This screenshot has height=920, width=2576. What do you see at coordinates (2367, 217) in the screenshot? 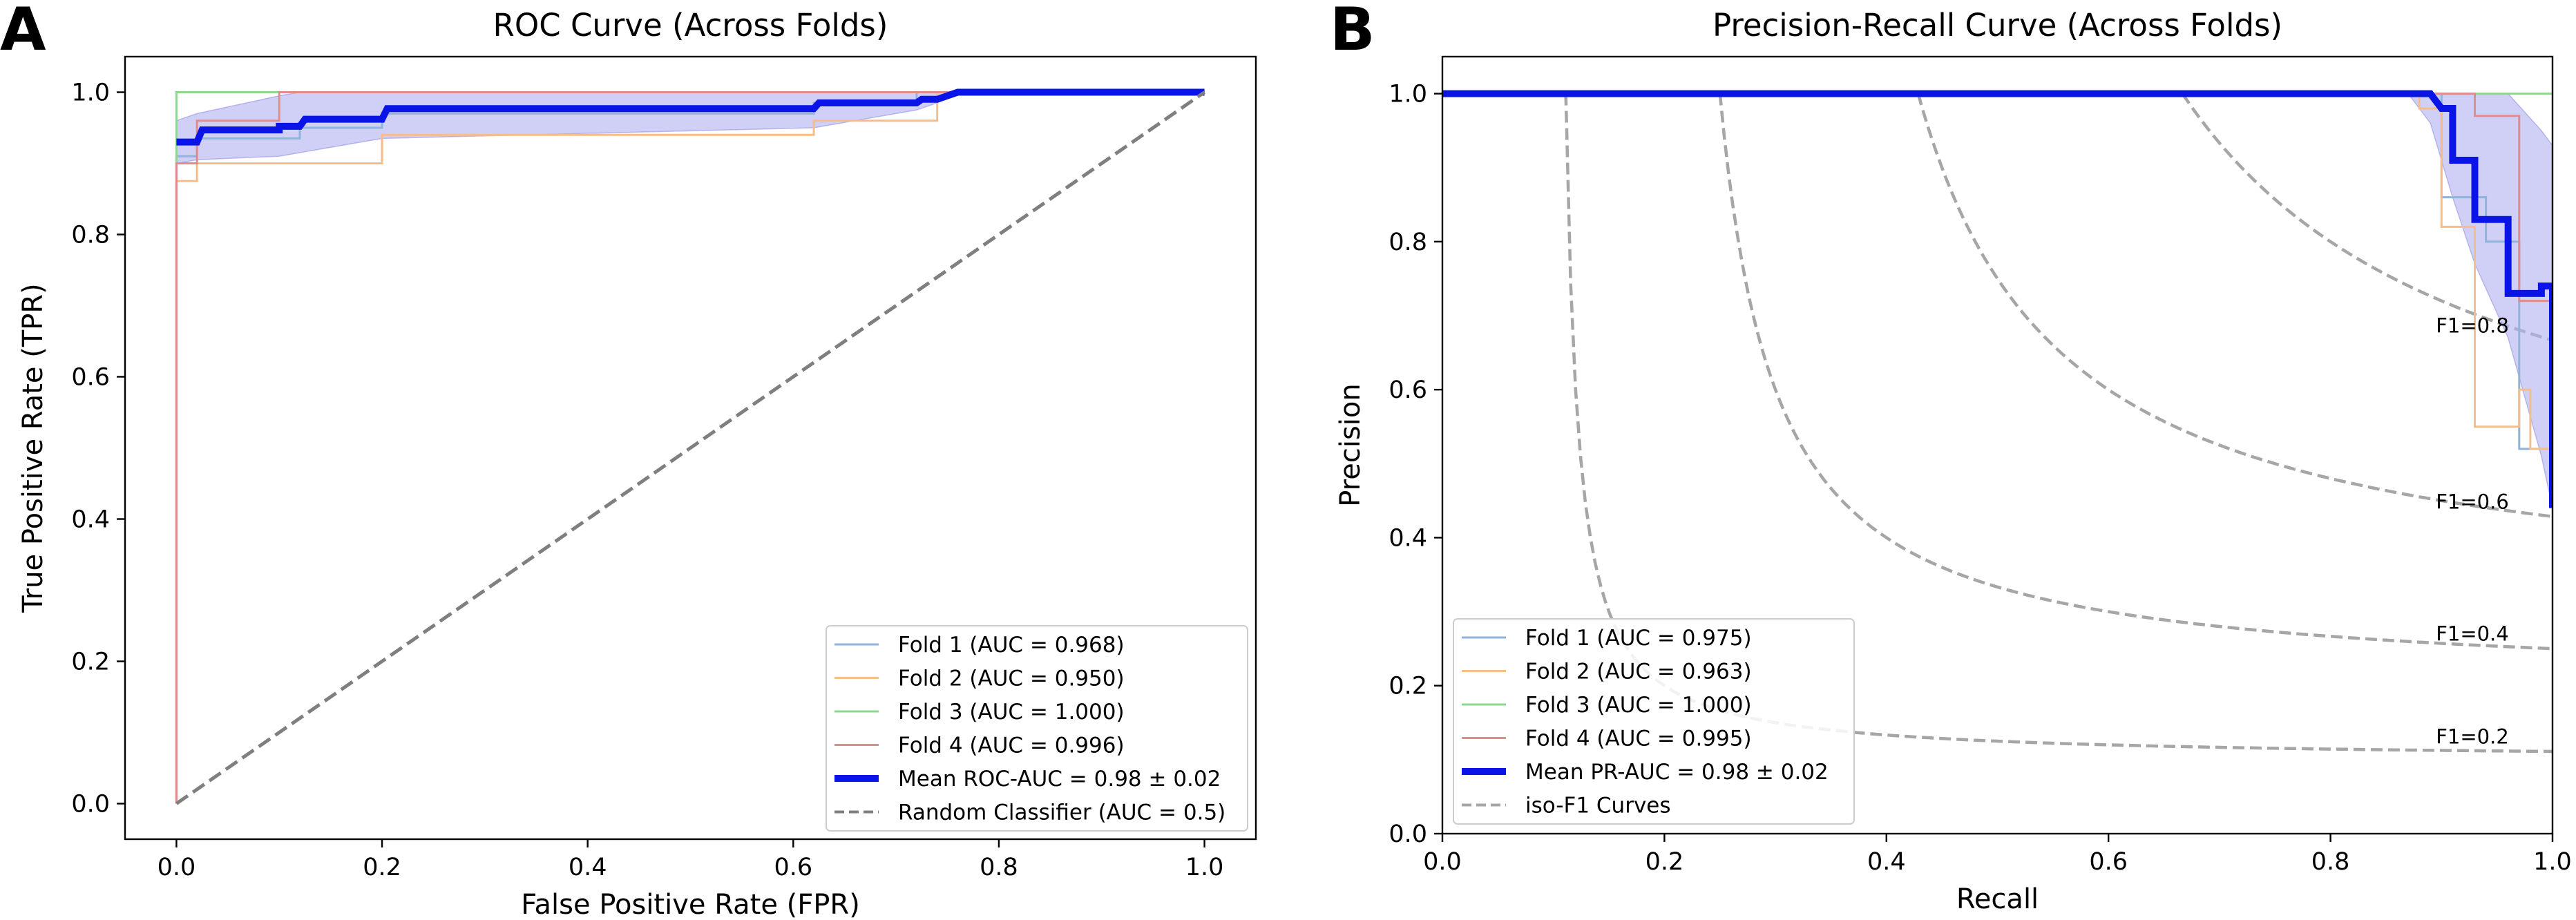
I see `iso-f1-curve-0.8` at bounding box center [2367, 217].